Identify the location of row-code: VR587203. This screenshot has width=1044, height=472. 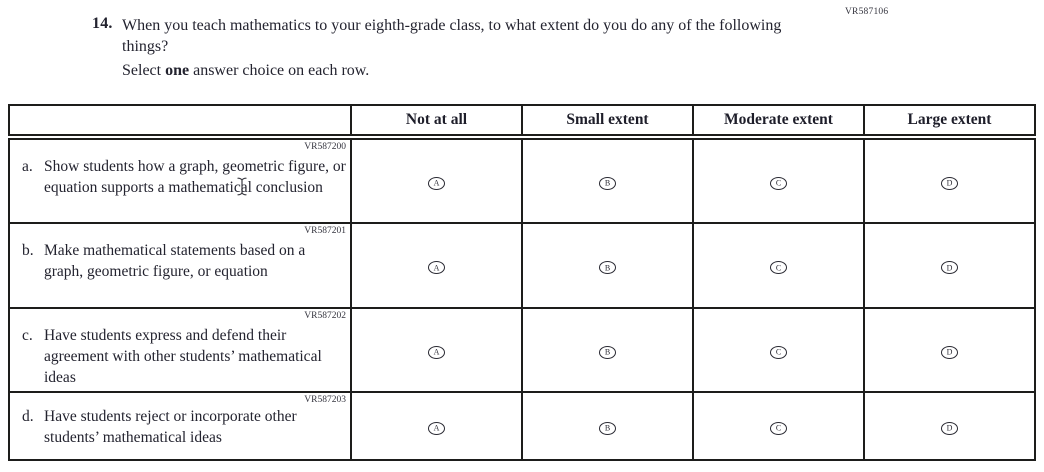
(325, 400).